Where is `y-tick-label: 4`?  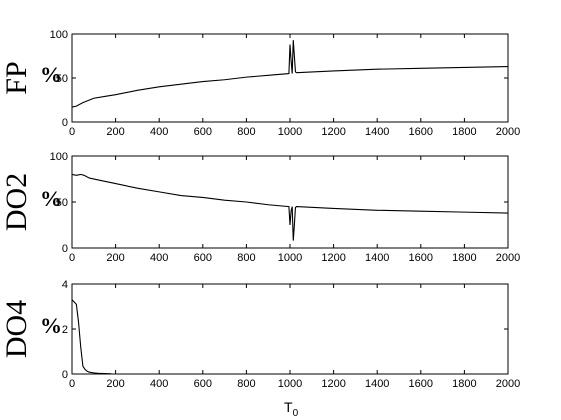 y-tick-label: 4 is located at coordinates (65, 285).